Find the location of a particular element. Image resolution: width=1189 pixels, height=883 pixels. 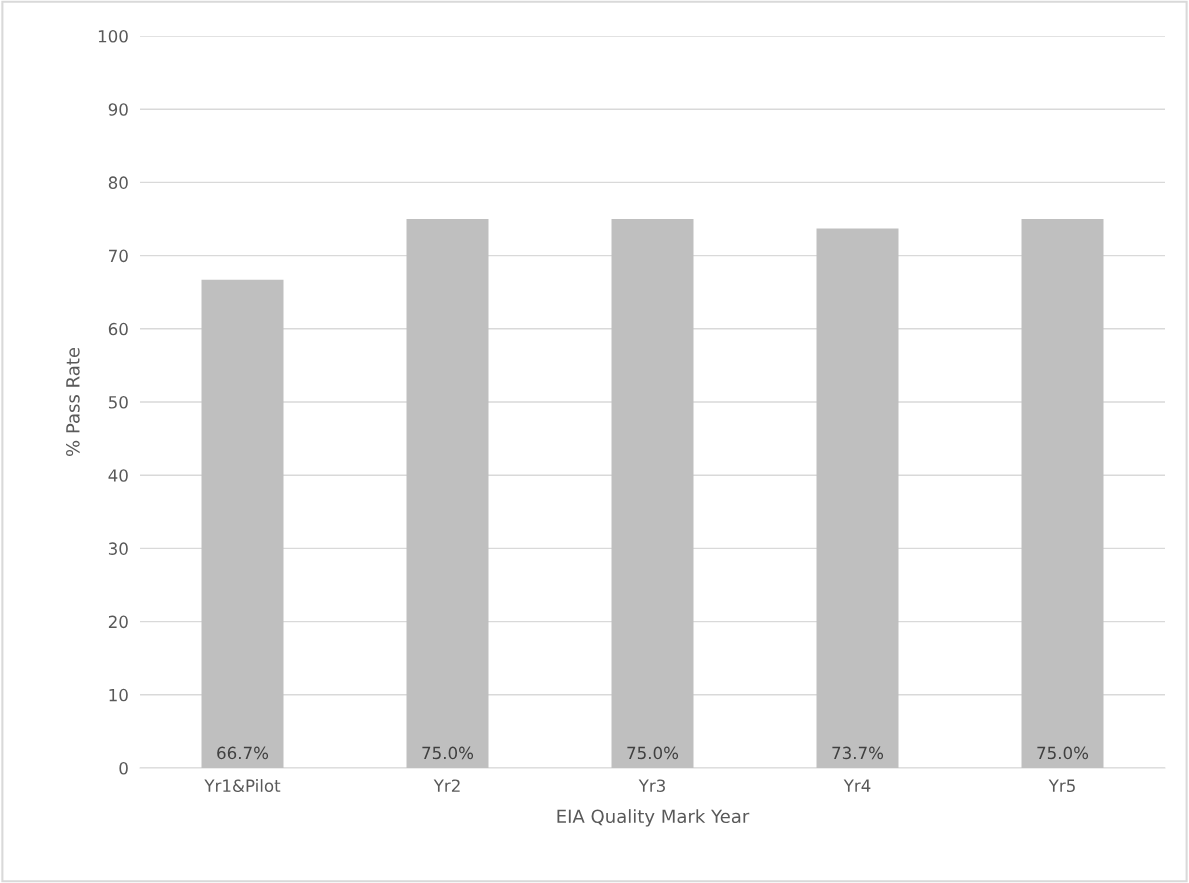

y-tick-label: 70 is located at coordinates (118, 256).